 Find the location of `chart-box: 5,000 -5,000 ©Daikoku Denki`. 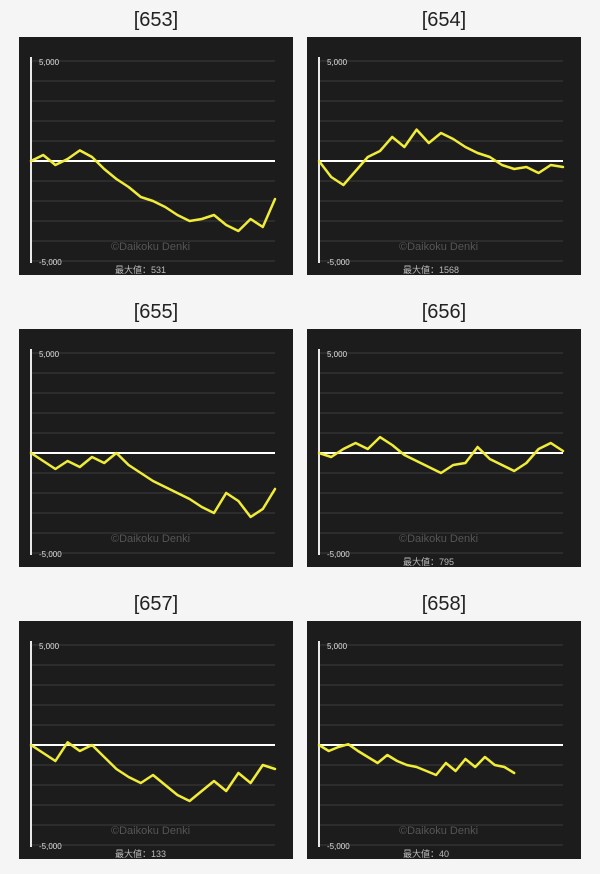

chart-box: 5,000 -5,000 ©Daikoku Denki is located at coordinates (156, 448).